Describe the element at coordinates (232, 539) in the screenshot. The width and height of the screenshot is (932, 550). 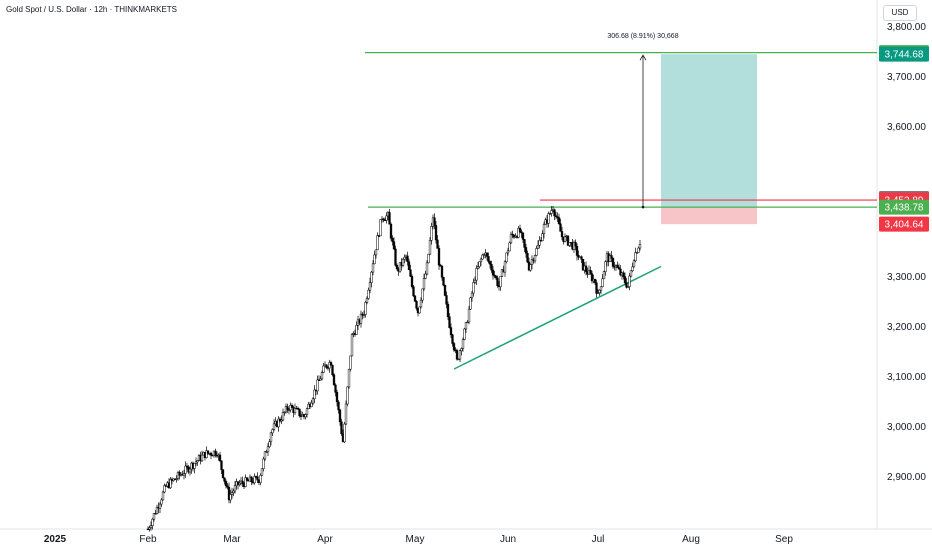
I see `x-tick-label: Mar` at that location.